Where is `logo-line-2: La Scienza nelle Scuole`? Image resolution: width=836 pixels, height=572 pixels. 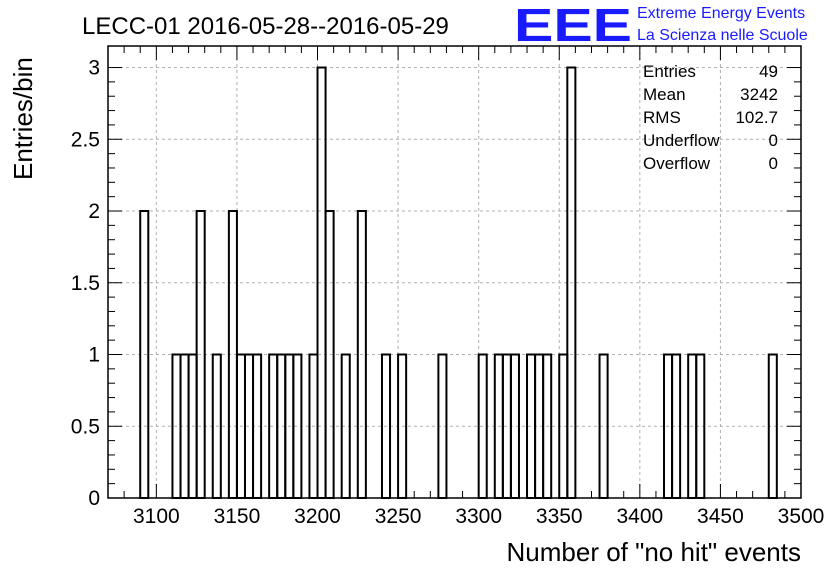 logo-line-2: La Scienza nelle Scuole is located at coordinates (722, 35).